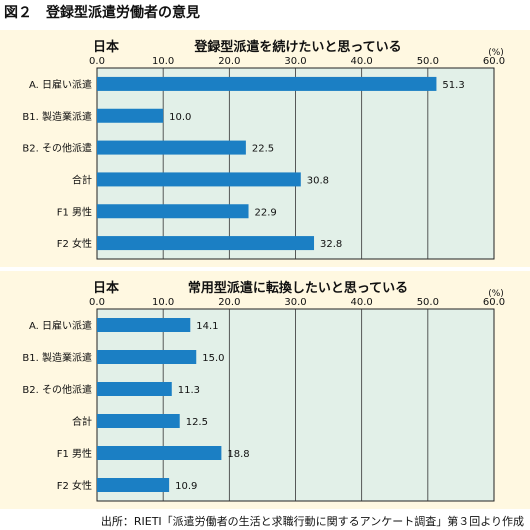 This screenshot has height=530, width=530. Describe the element at coordinates (298, 288) in the screenshot. I see `chart-title: 常用型派遣に転換したいと思っている` at that location.